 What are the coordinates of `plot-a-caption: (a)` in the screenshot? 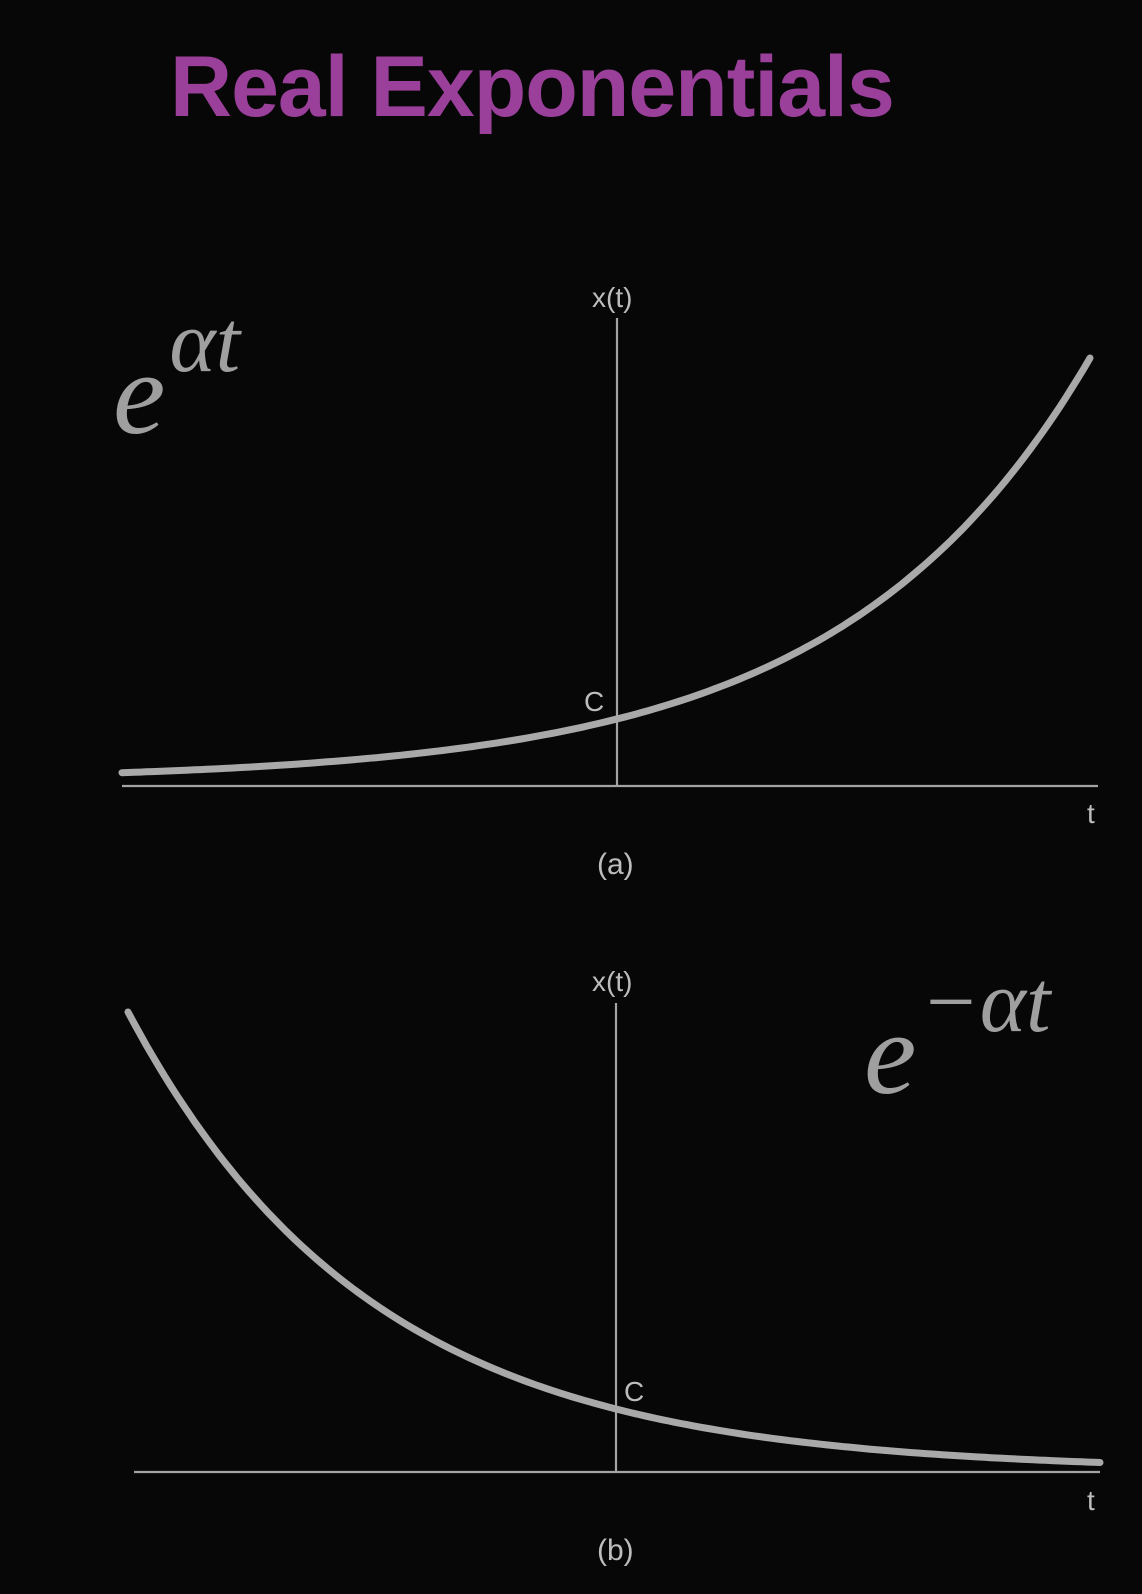 It's located at (615, 864).